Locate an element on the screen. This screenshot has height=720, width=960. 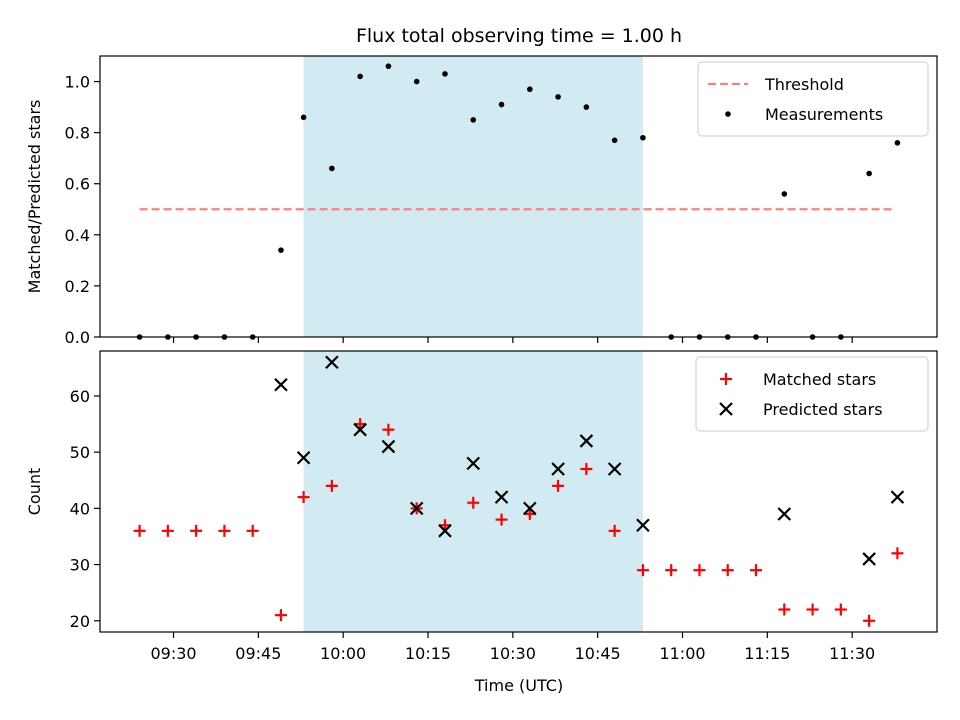
x-tick-label: 11:30 is located at coordinates (852, 653).